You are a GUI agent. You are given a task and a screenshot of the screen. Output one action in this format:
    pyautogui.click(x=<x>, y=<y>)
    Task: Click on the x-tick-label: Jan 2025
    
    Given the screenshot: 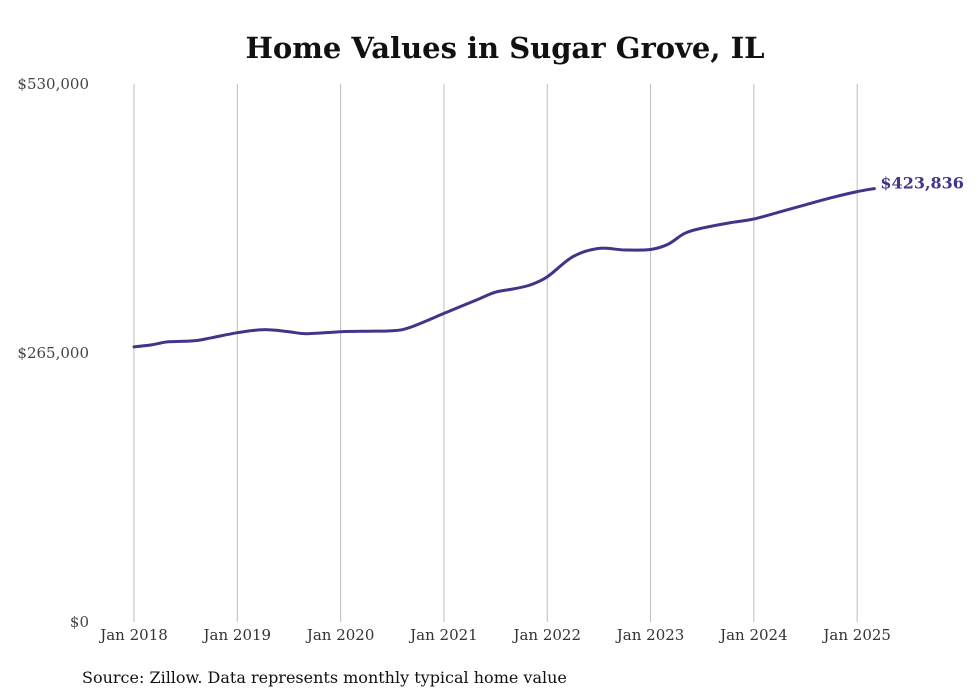 What is the action you would take?
    pyautogui.click(x=856, y=635)
    